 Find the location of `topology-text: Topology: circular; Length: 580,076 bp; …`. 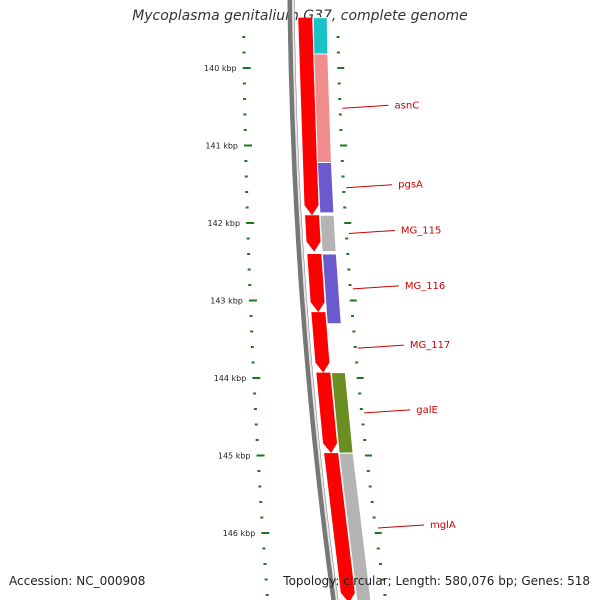

topology-text: Topology: circular; Length: 580,076 bp; … is located at coordinates (436, 581).